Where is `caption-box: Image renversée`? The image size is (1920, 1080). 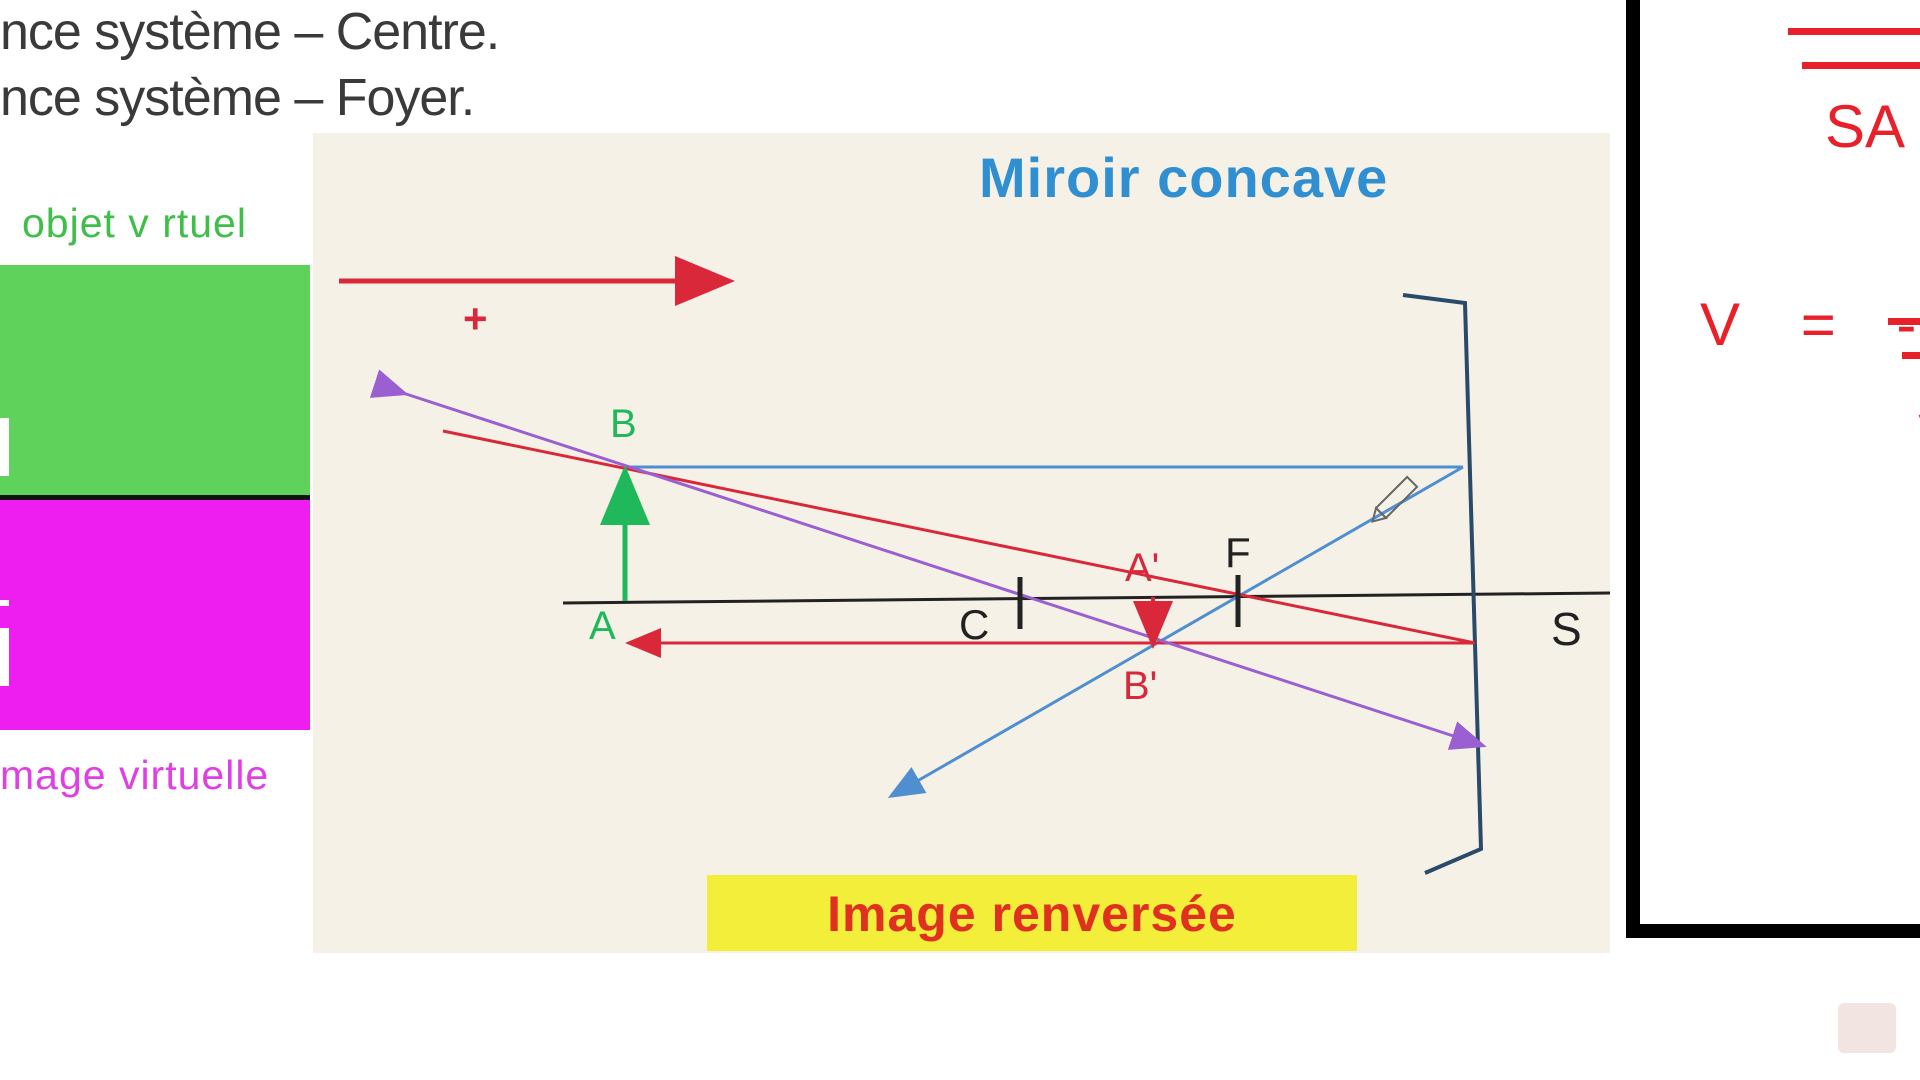
caption-box: Image renversée is located at coordinates (1032, 913).